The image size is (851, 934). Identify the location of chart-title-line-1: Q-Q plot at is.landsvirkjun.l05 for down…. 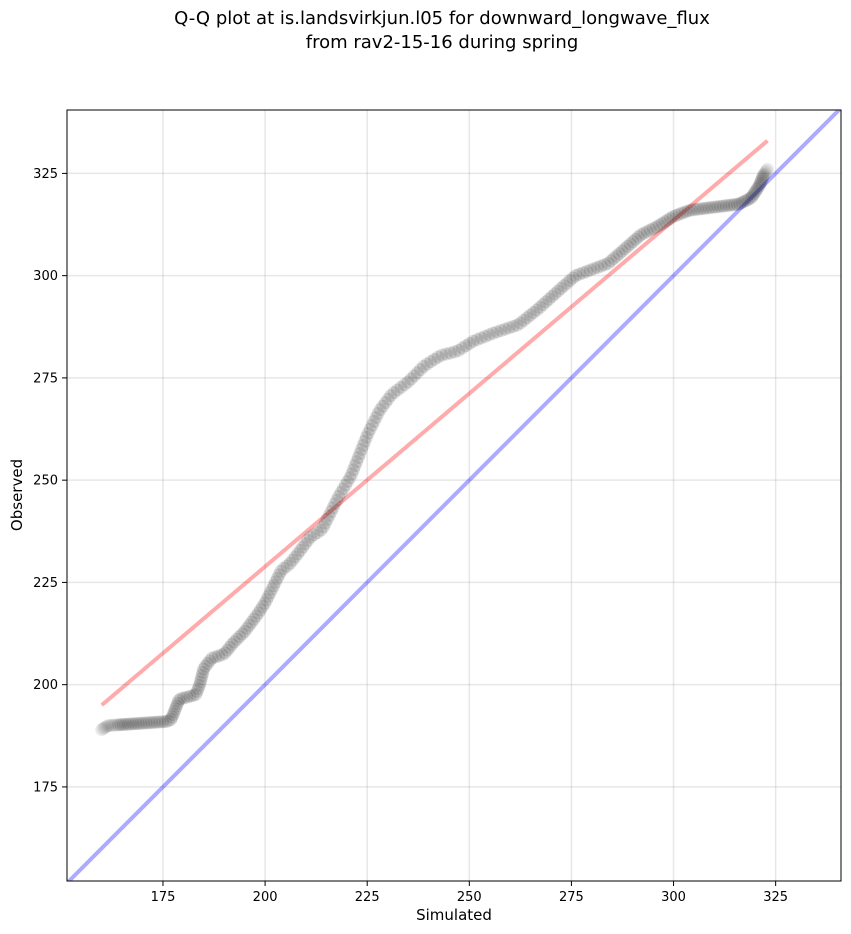
(442, 18).